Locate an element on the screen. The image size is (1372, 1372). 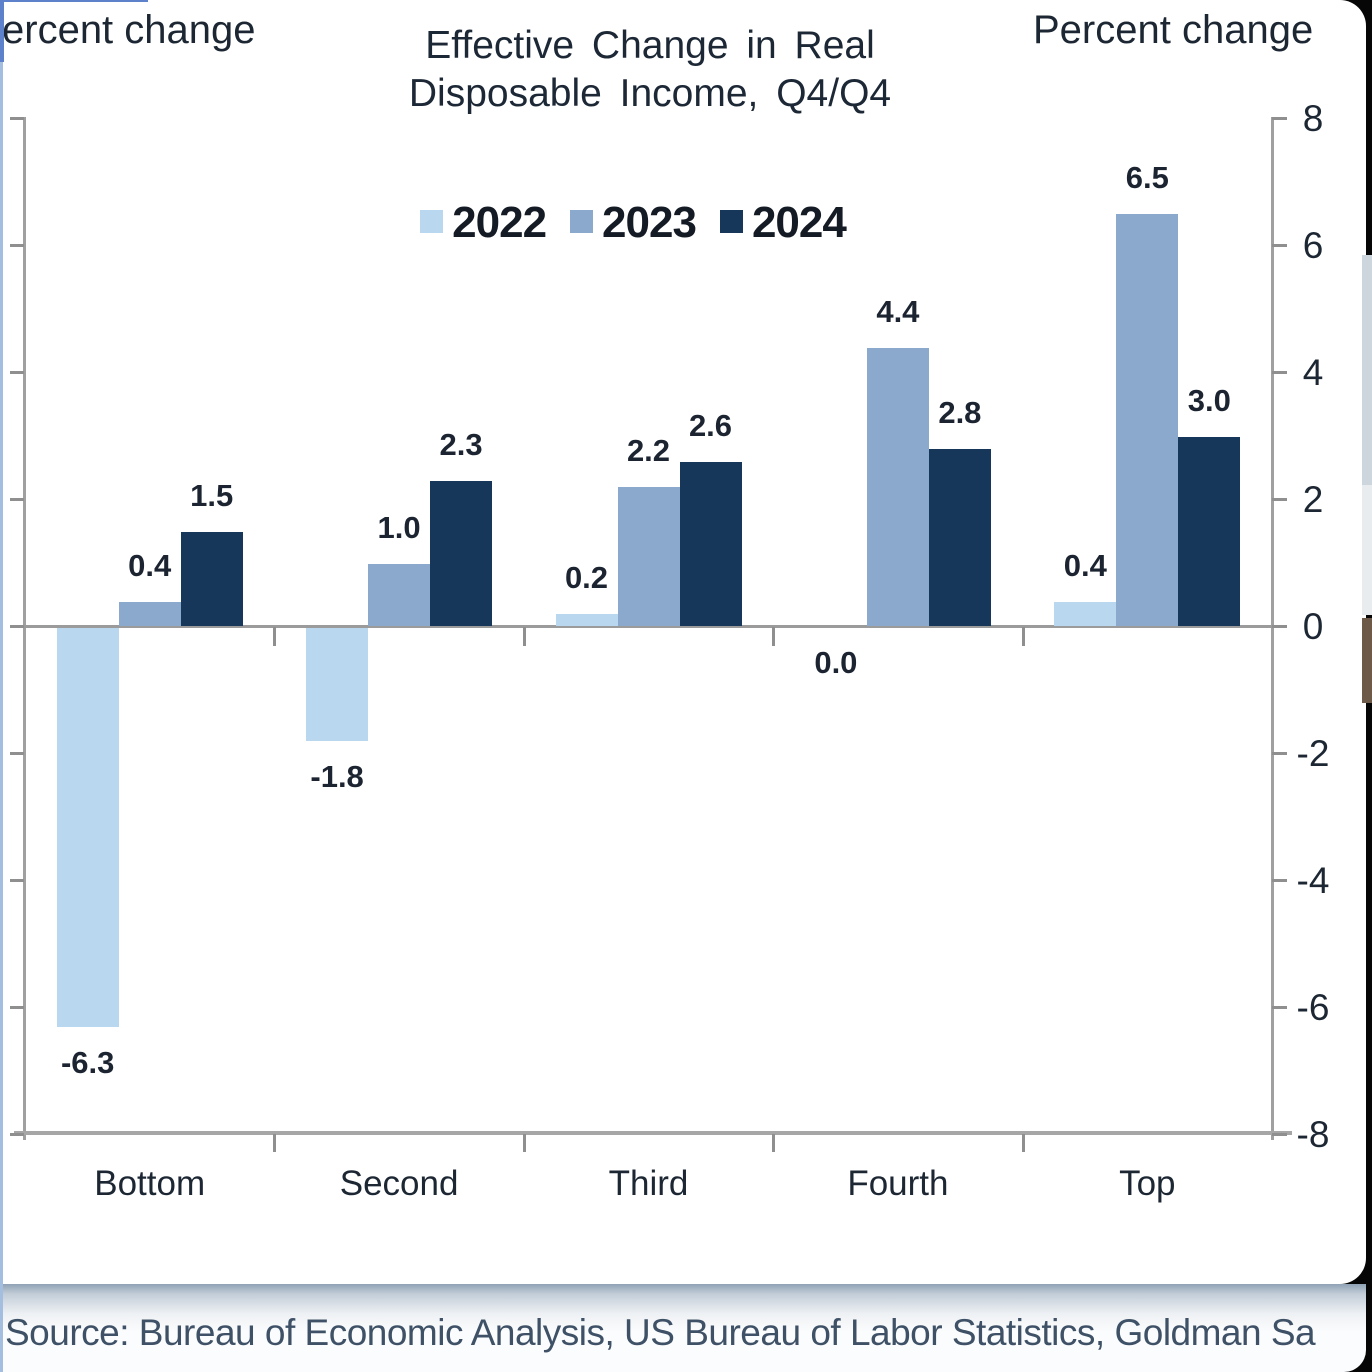
category-label: Top is located at coordinates (1147, 1183).